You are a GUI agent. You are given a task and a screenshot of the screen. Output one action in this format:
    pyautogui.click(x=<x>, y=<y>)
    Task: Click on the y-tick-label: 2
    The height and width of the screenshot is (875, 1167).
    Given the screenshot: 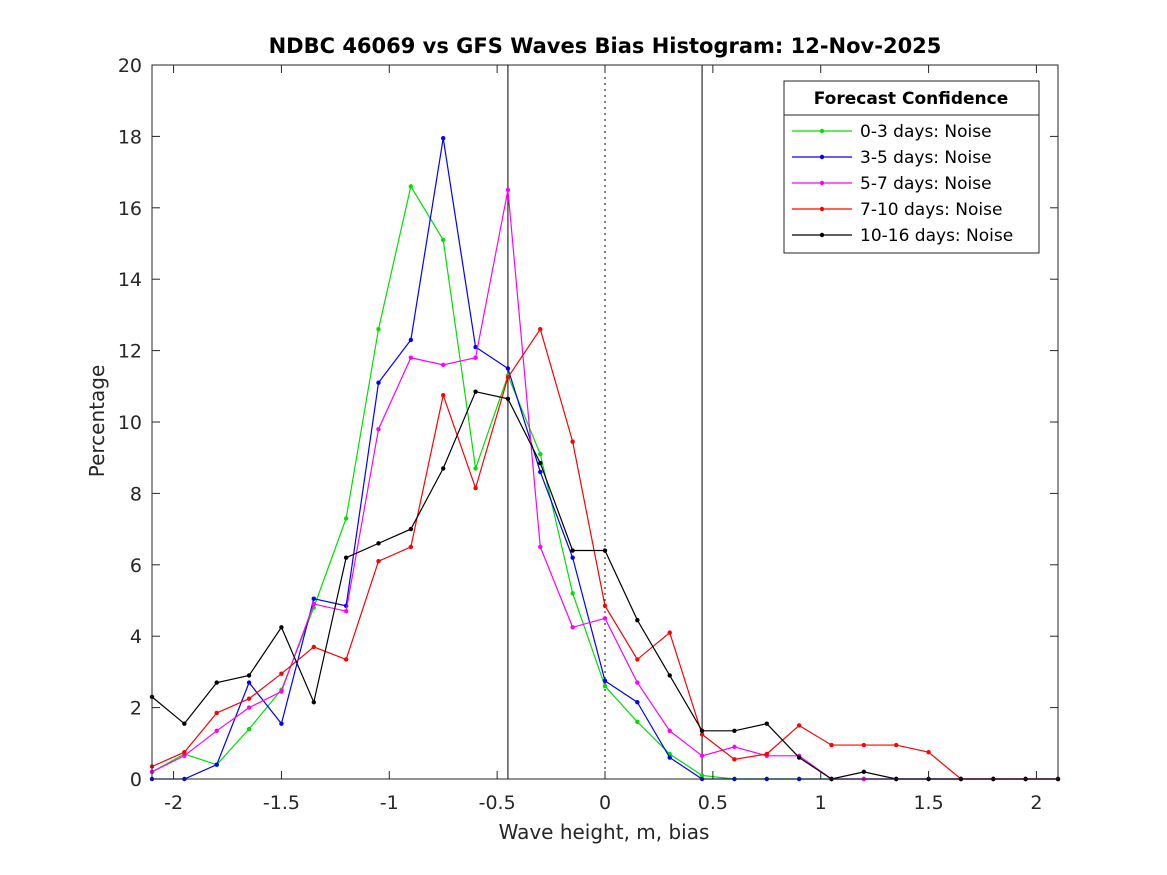 What is the action you would take?
    pyautogui.click(x=136, y=709)
    